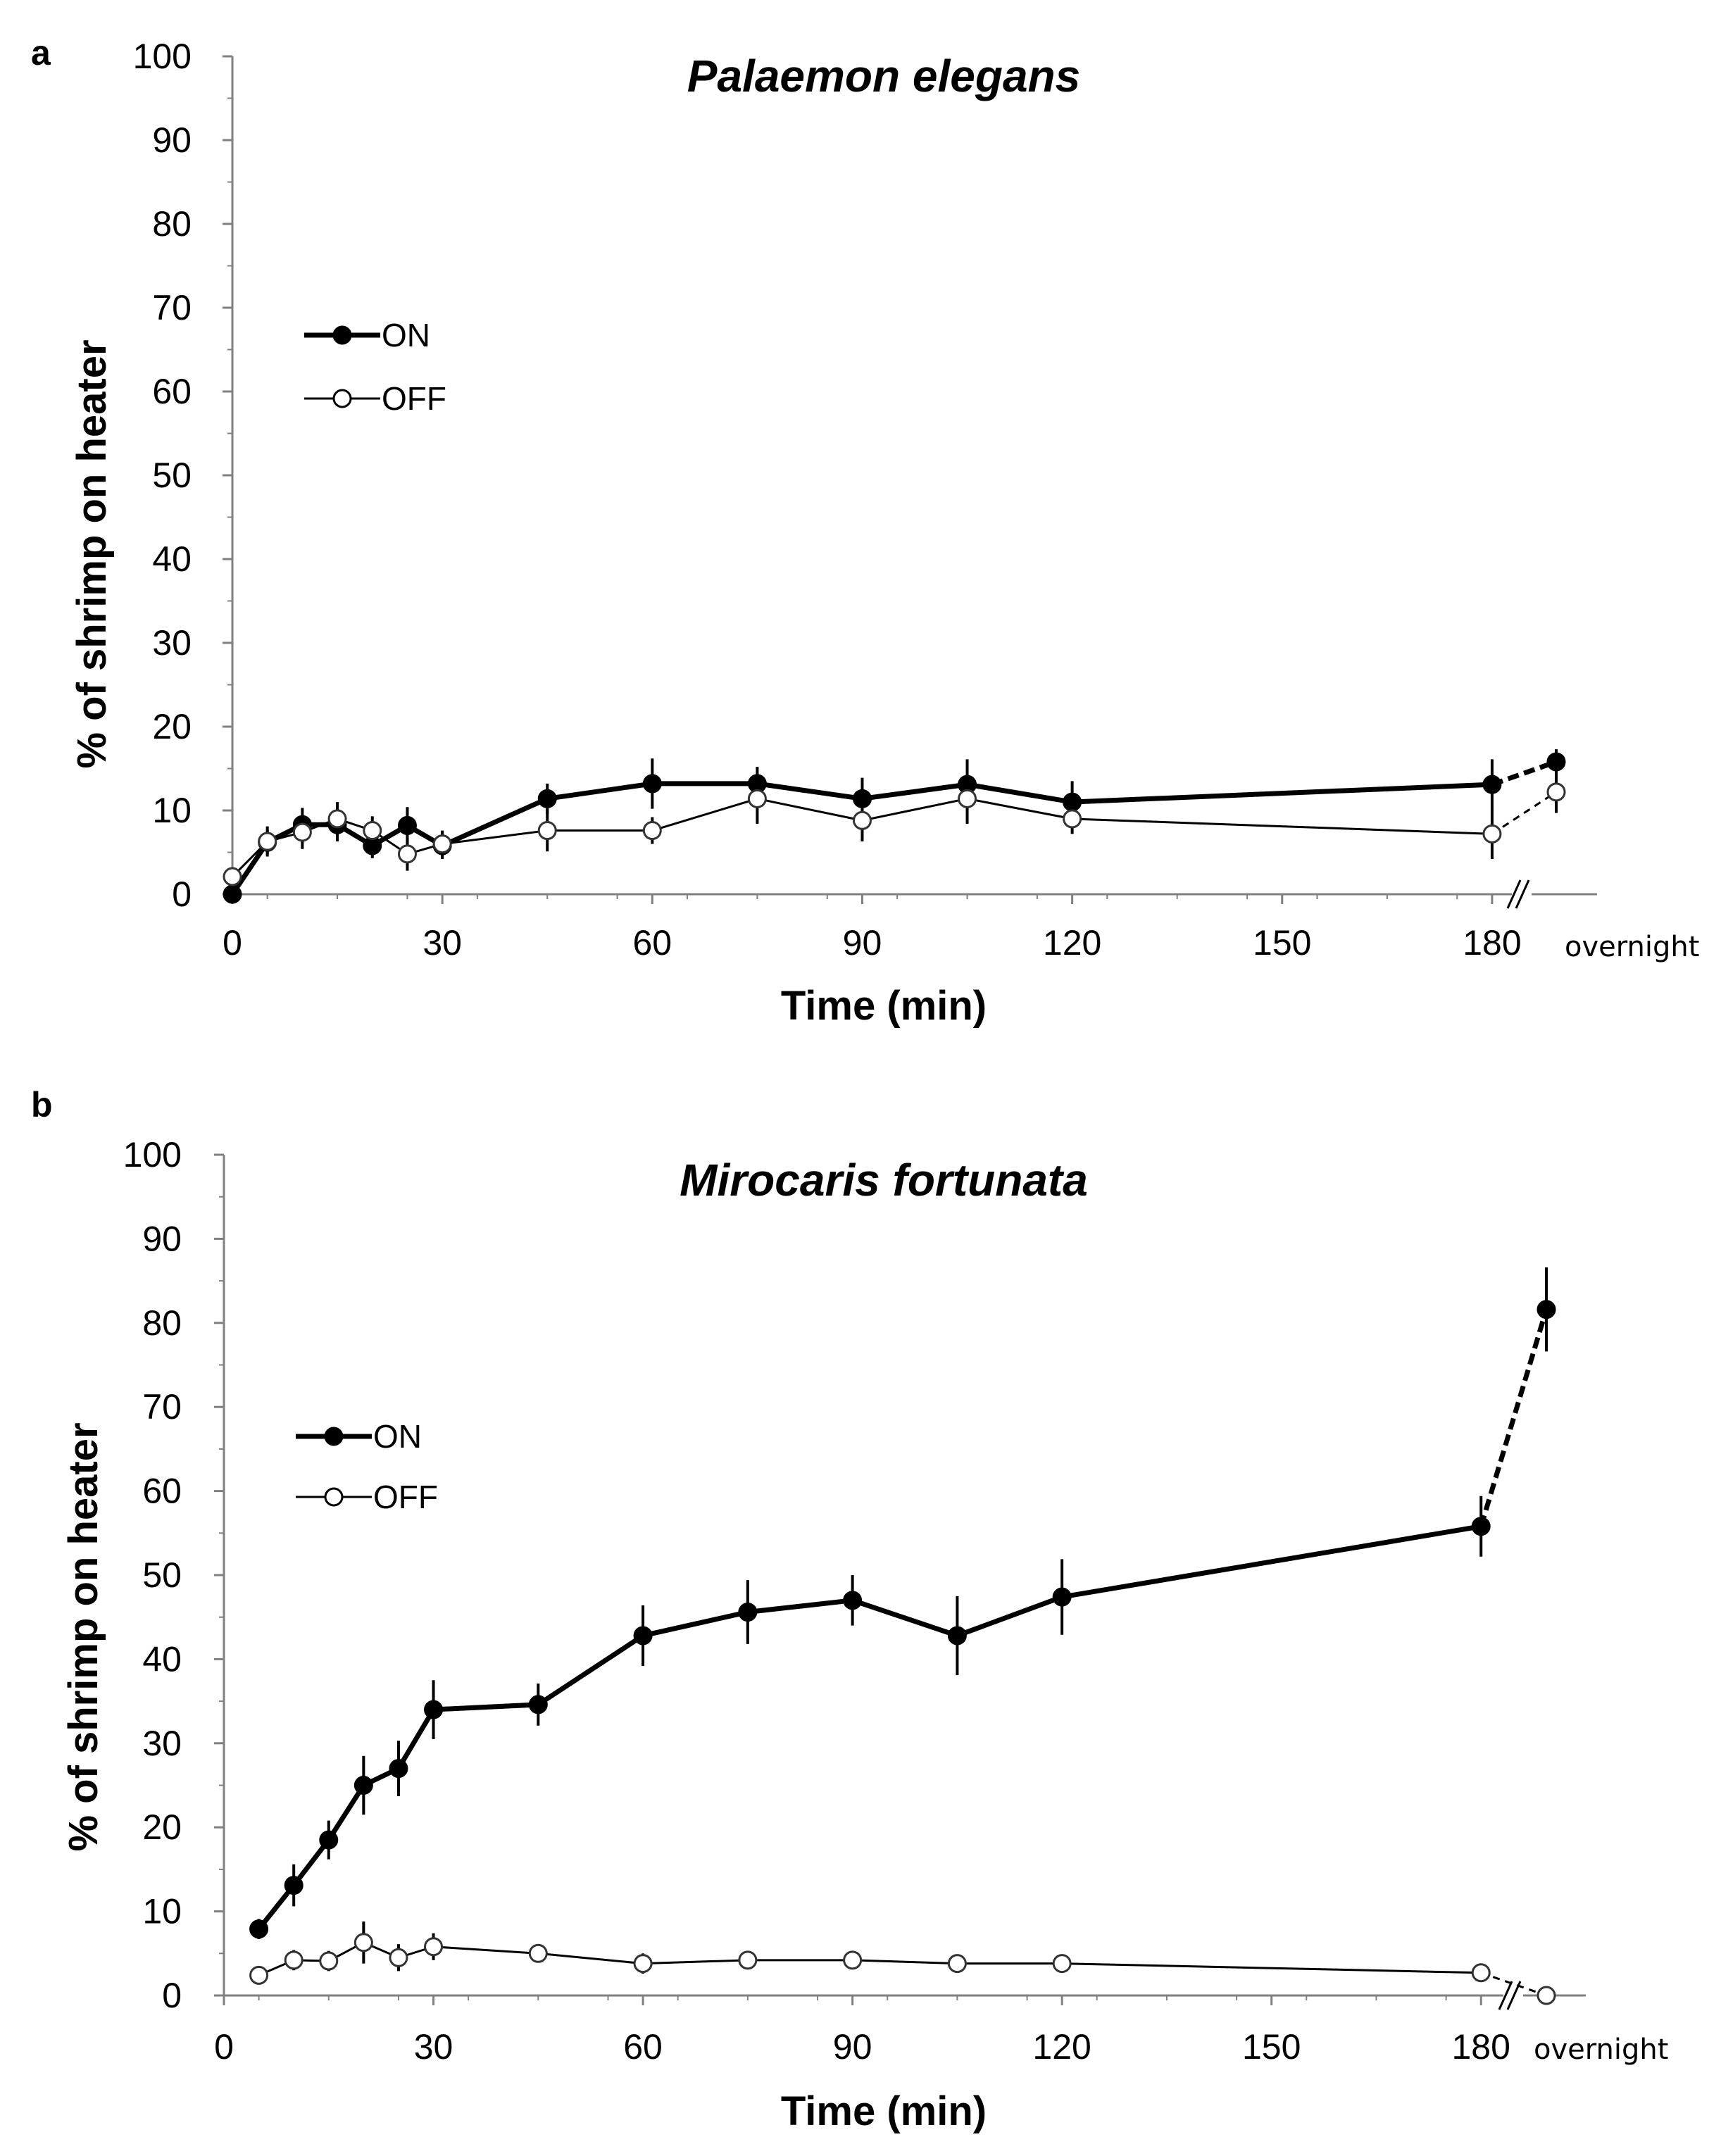 This screenshot has height=2156, width=1721. What do you see at coordinates (162, 1491) in the screenshot?
I see `y-tick-label-b: 60` at bounding box center [162, 1491].